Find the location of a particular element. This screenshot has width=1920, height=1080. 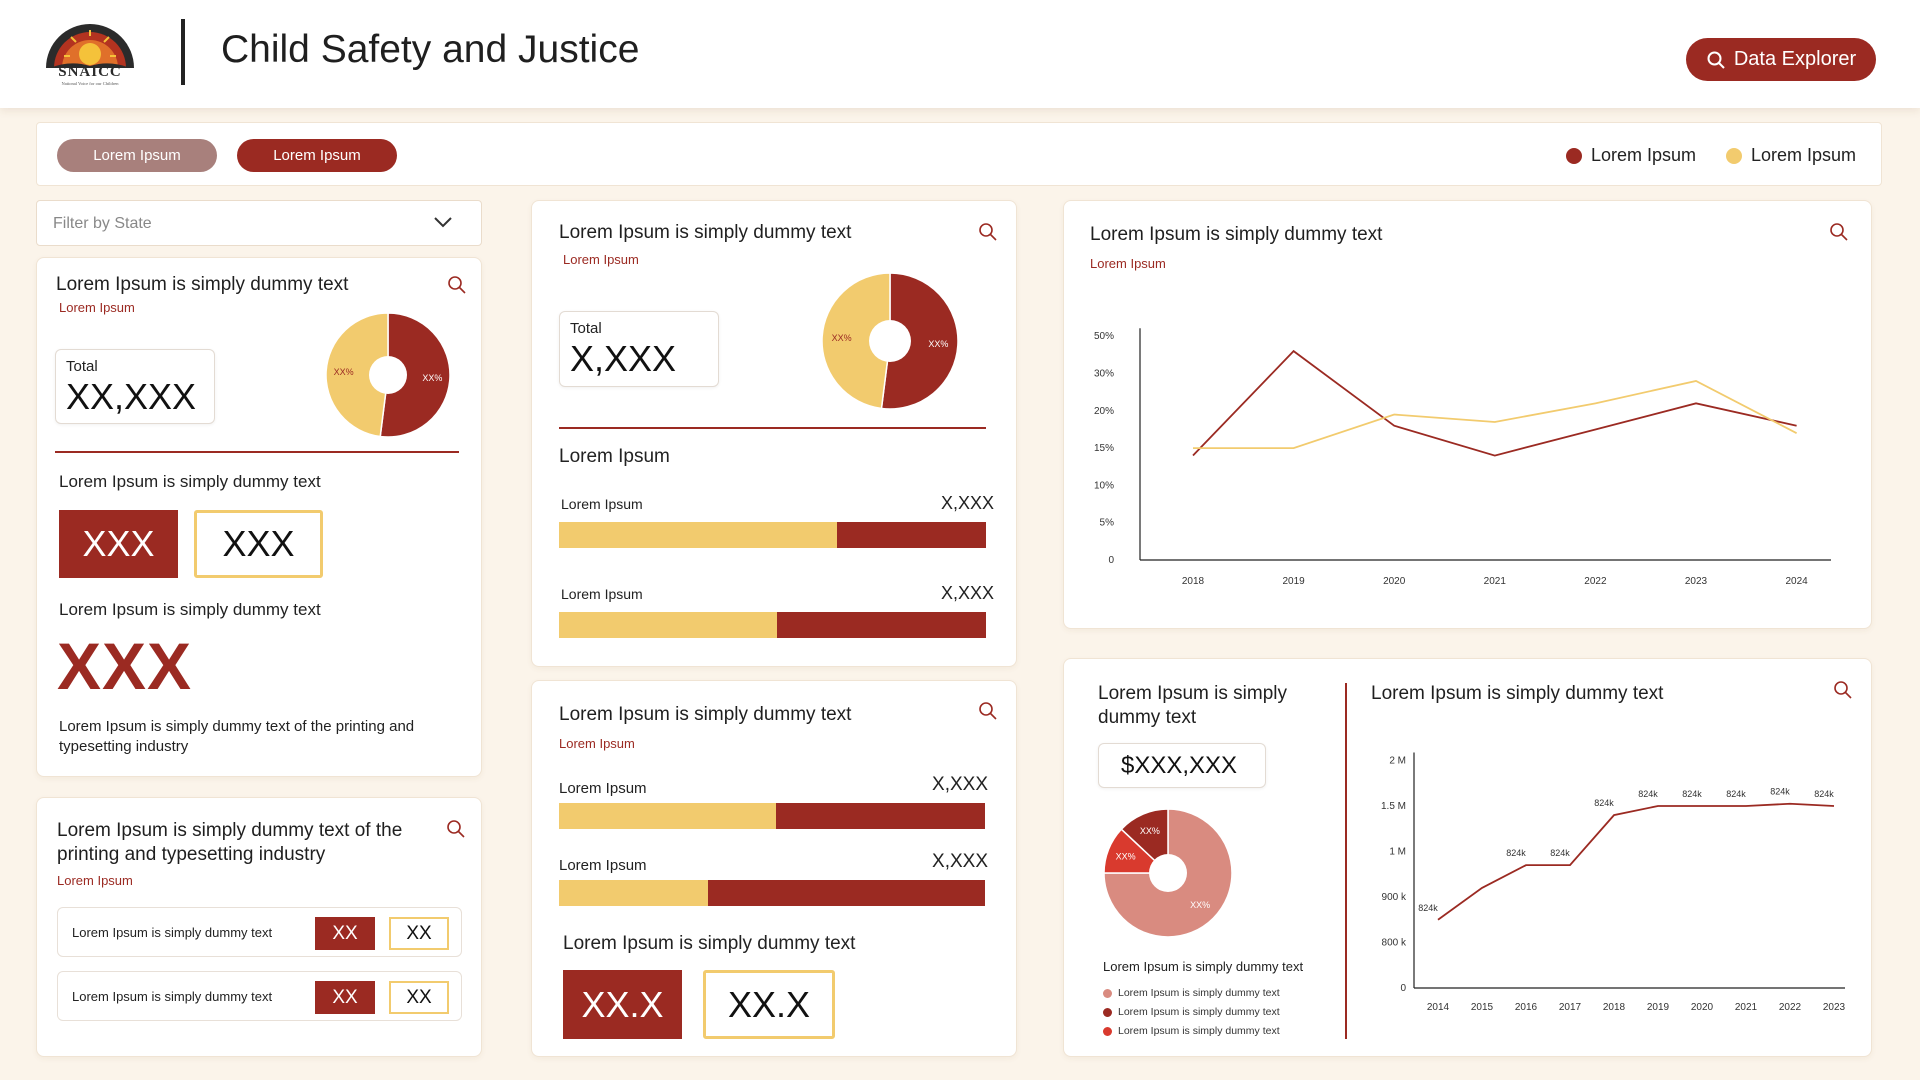

page-title: Child Safety and Justice is located at coordinates (430, 49).